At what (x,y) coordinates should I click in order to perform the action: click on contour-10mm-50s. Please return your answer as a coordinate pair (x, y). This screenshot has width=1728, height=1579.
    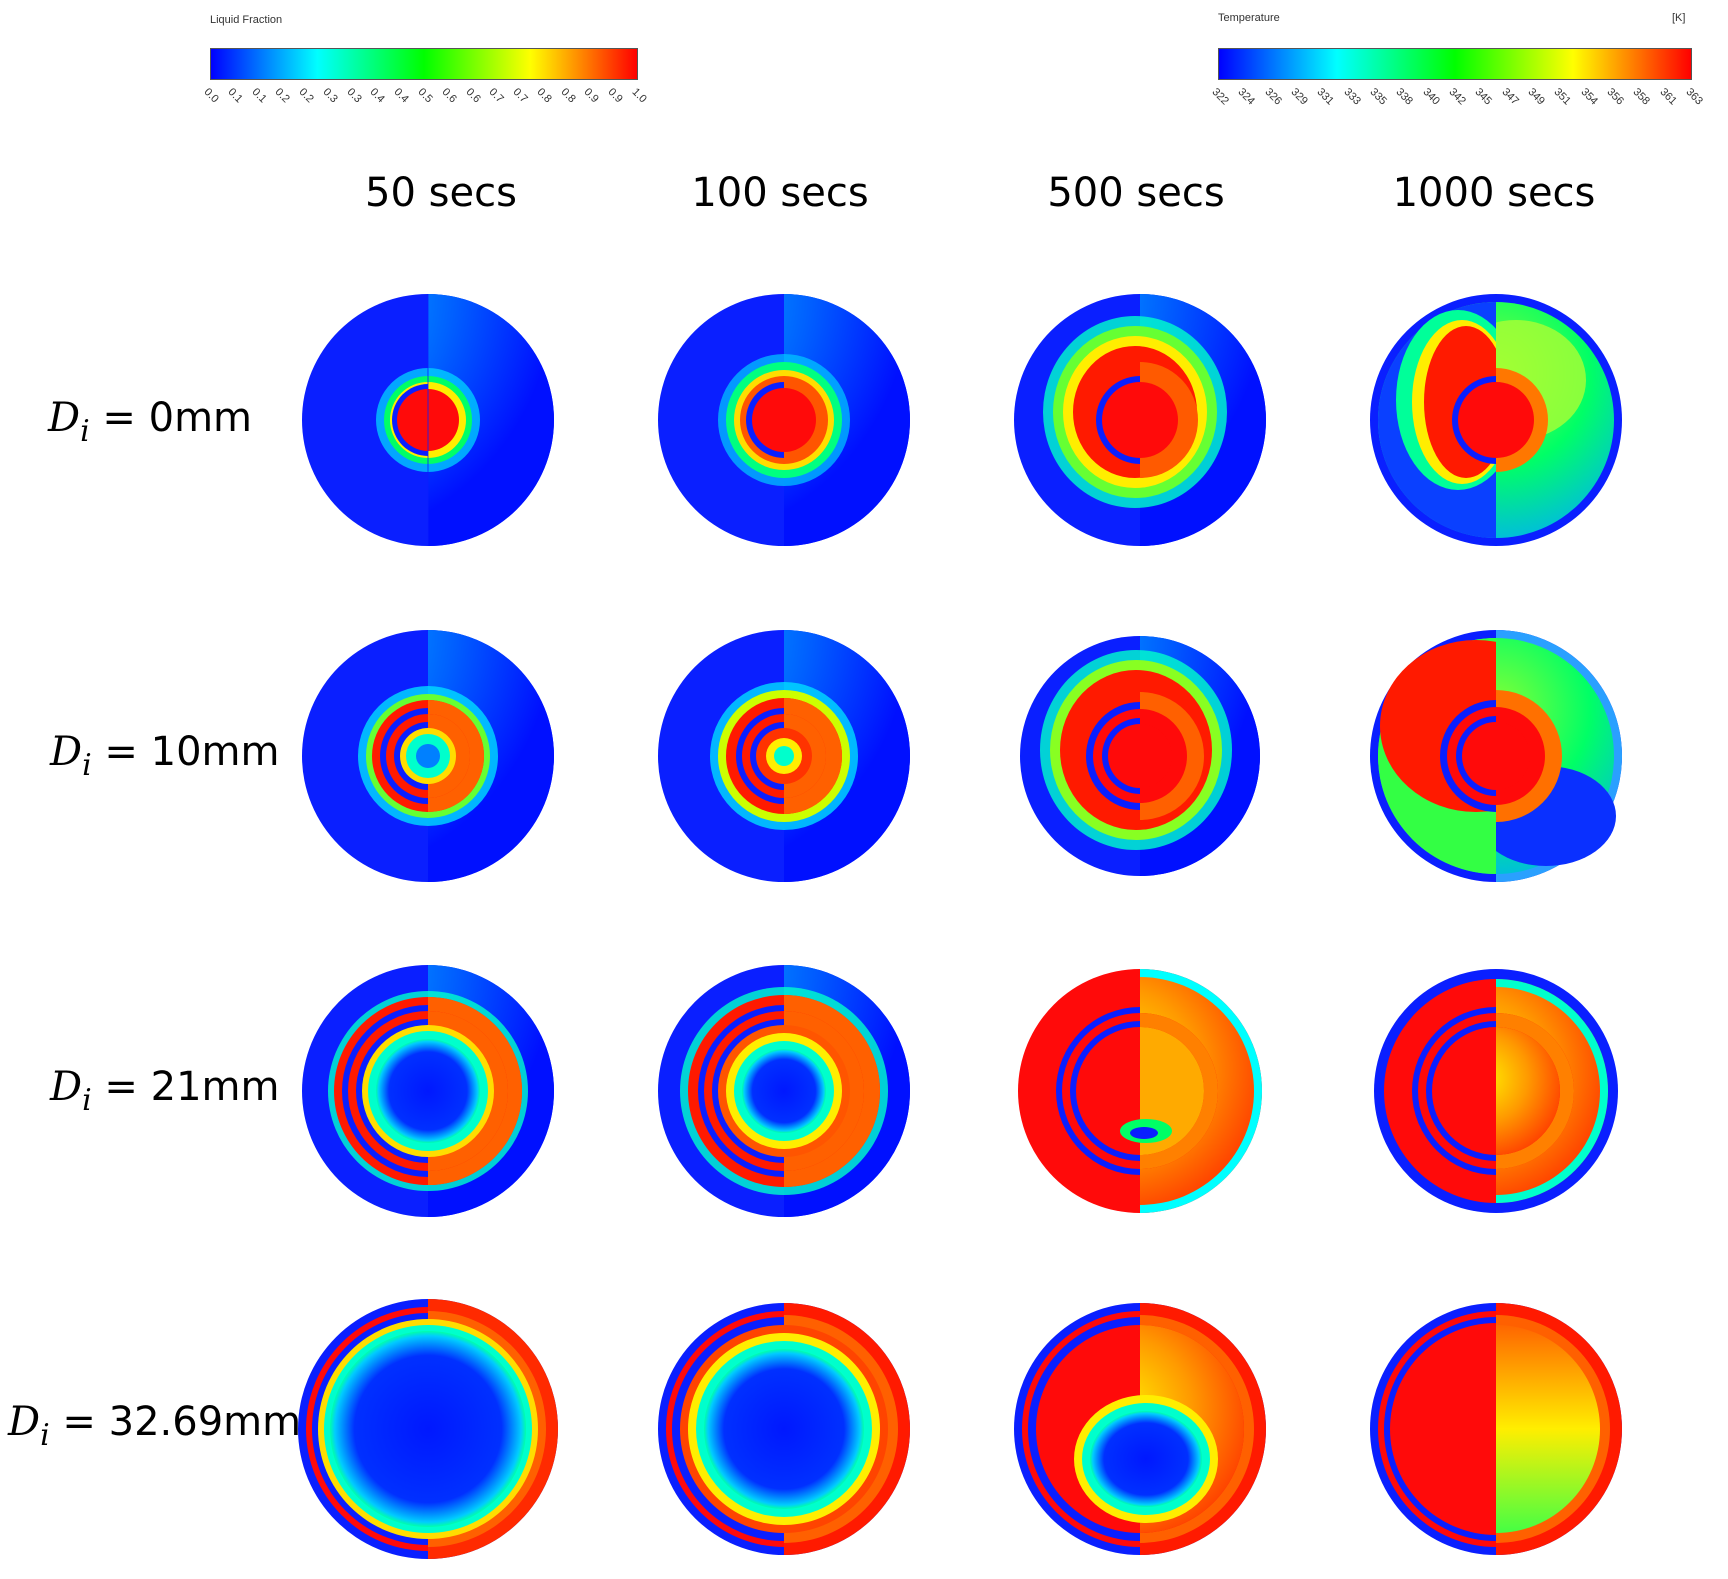
    Looking at the image, I should click on (428, 756).